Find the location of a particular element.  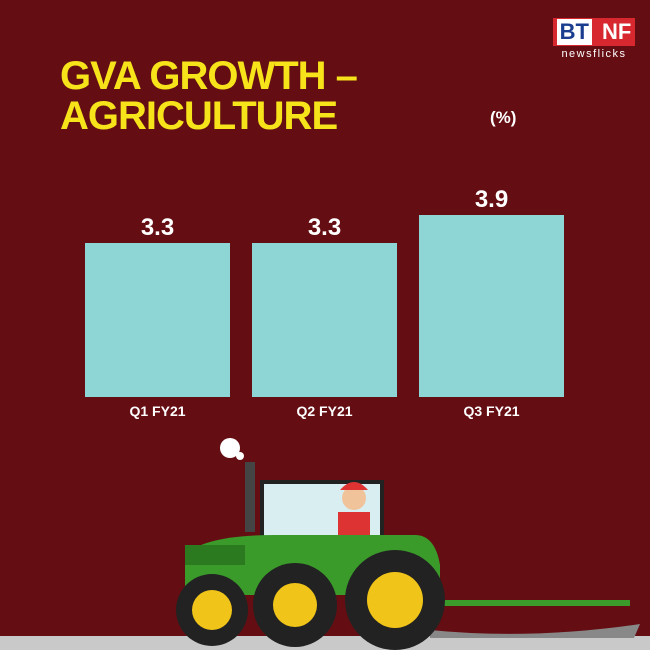

x-tick-label: Q2 FY21 is located at coordinates (324, 411).